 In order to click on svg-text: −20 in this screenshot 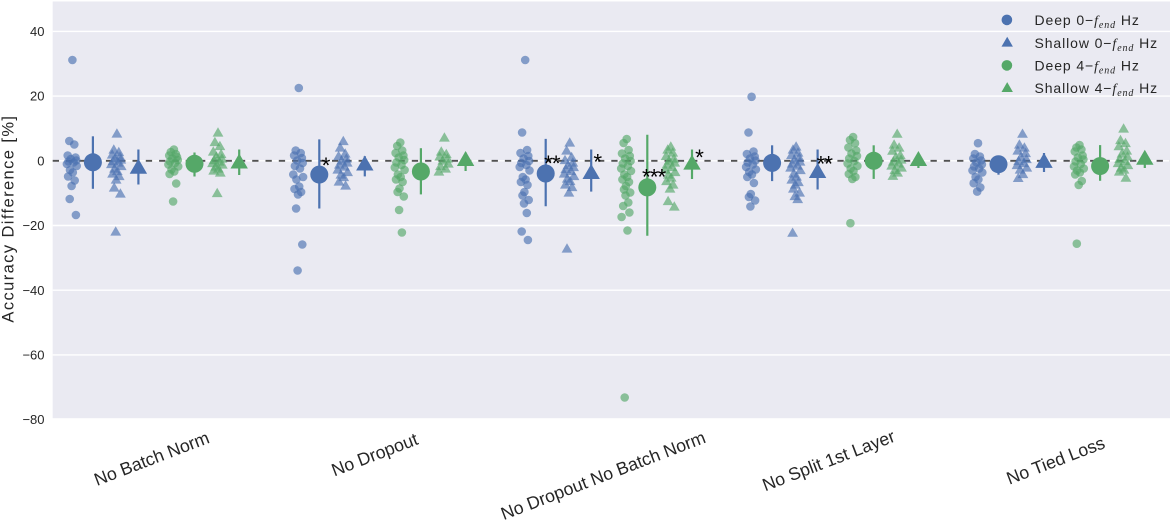, I will do `click(33, 225)`.